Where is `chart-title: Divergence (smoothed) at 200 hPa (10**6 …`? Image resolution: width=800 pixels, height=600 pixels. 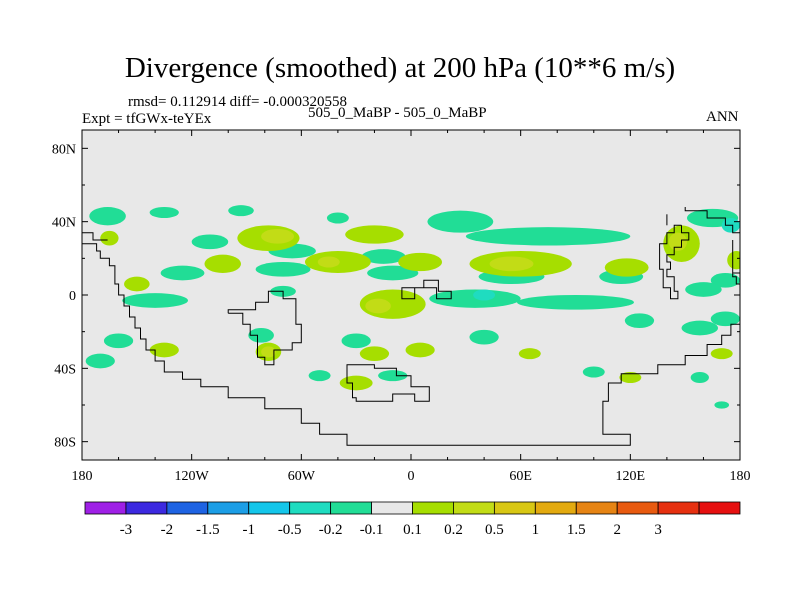 chart-title: Divergence (smoothed) at 200 hPa (10**6 … is located at coordinates (400, 68).